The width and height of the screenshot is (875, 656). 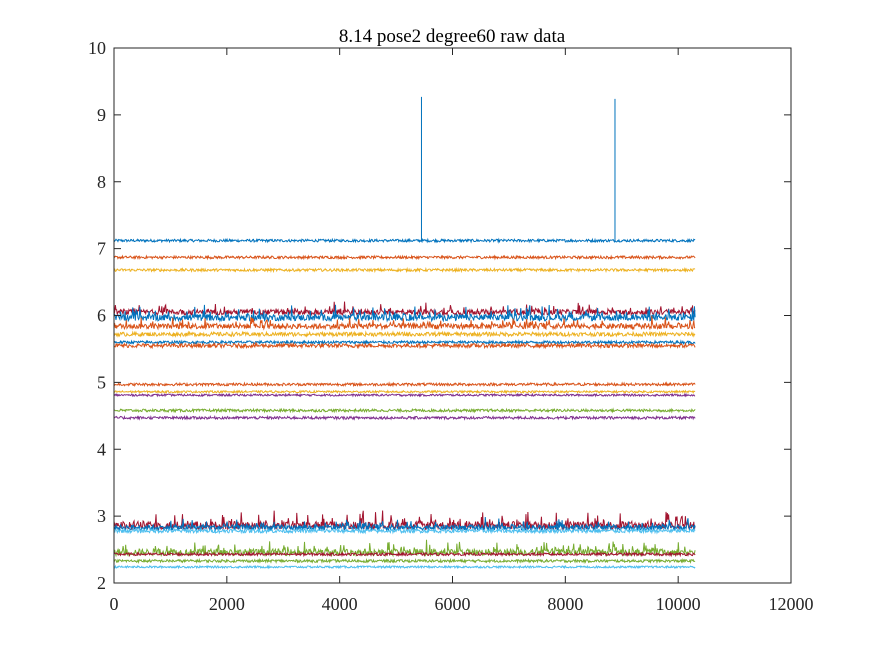 What do you see at coordinates (101, 516) in the screenshot?
I see `y-tick-label: 3` at bounding box center [101, 516].